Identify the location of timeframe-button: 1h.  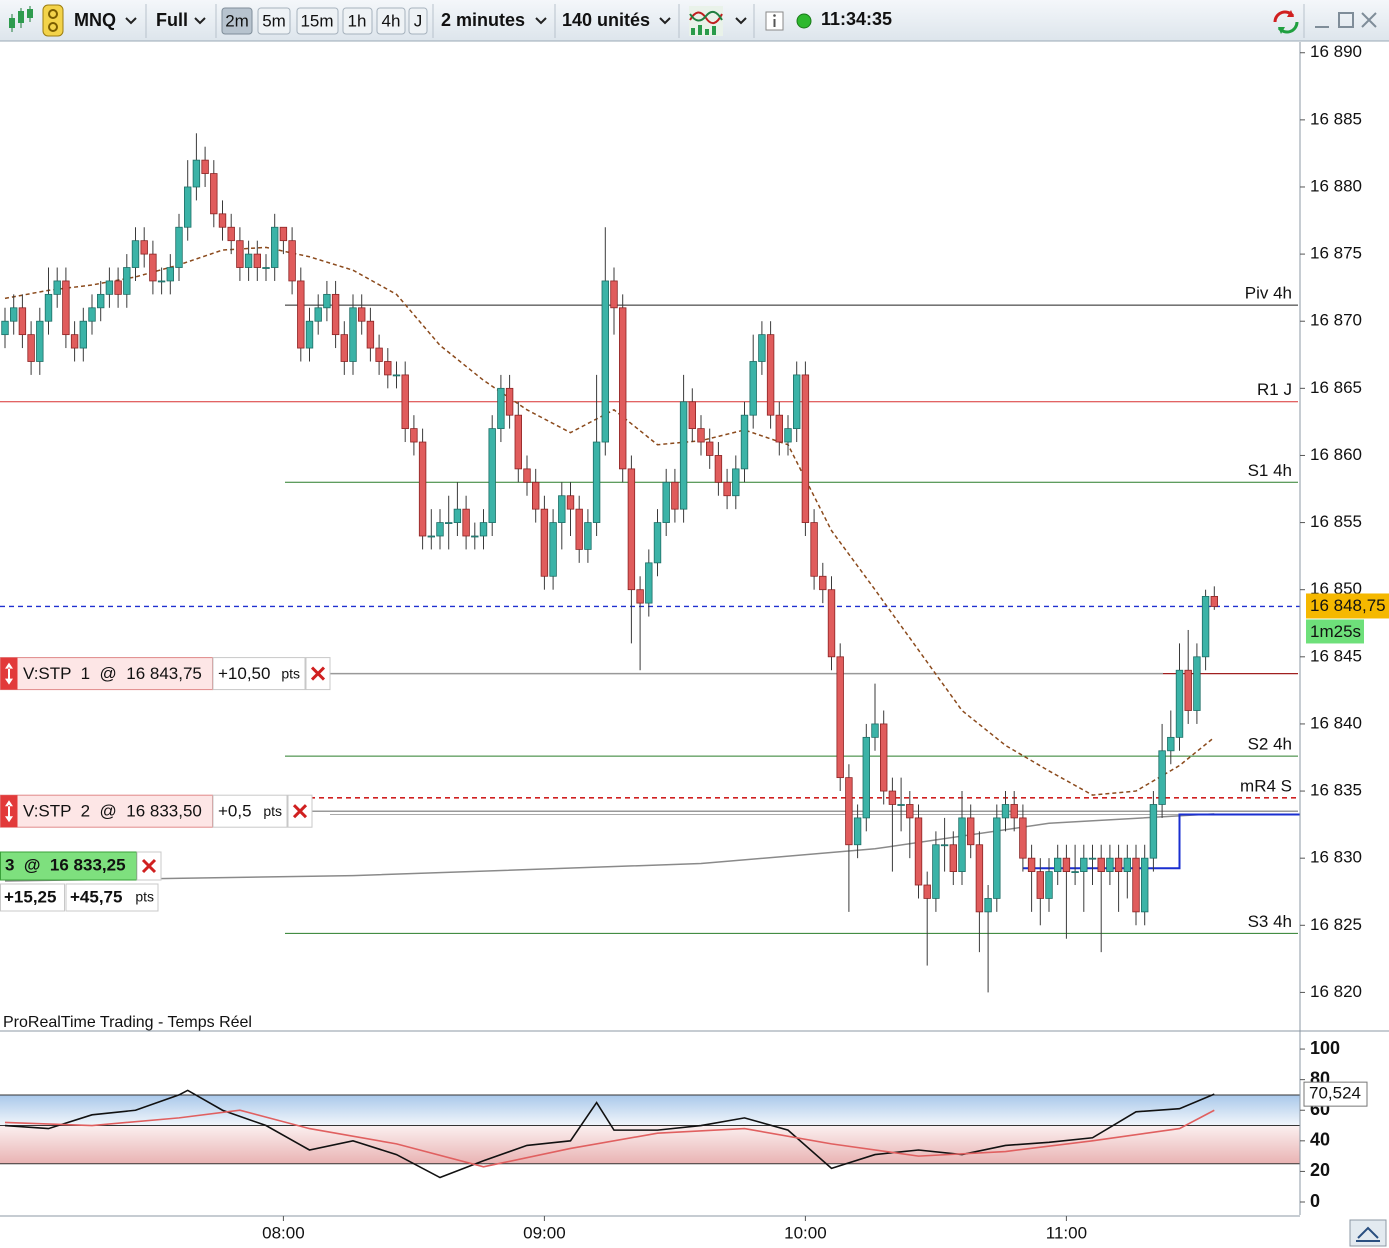
(357, 20).